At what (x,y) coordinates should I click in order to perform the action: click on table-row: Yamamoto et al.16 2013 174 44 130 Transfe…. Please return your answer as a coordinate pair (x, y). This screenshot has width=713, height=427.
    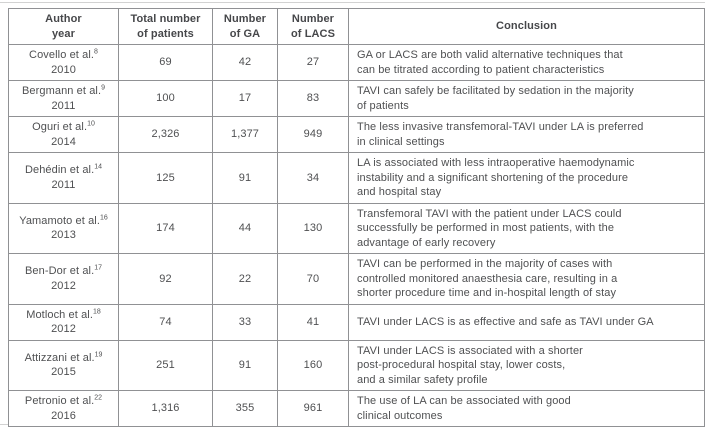
    Looking at the image, I should click on (356, 228).